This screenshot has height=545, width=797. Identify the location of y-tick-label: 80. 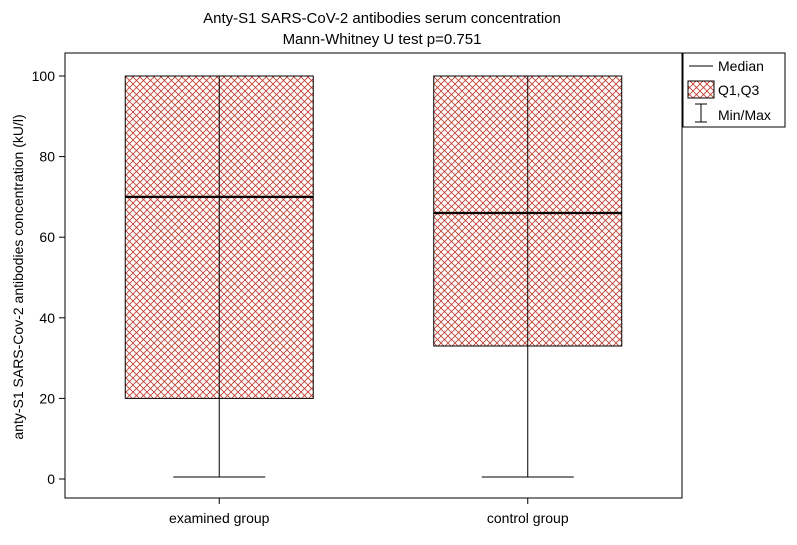
(47, 157).